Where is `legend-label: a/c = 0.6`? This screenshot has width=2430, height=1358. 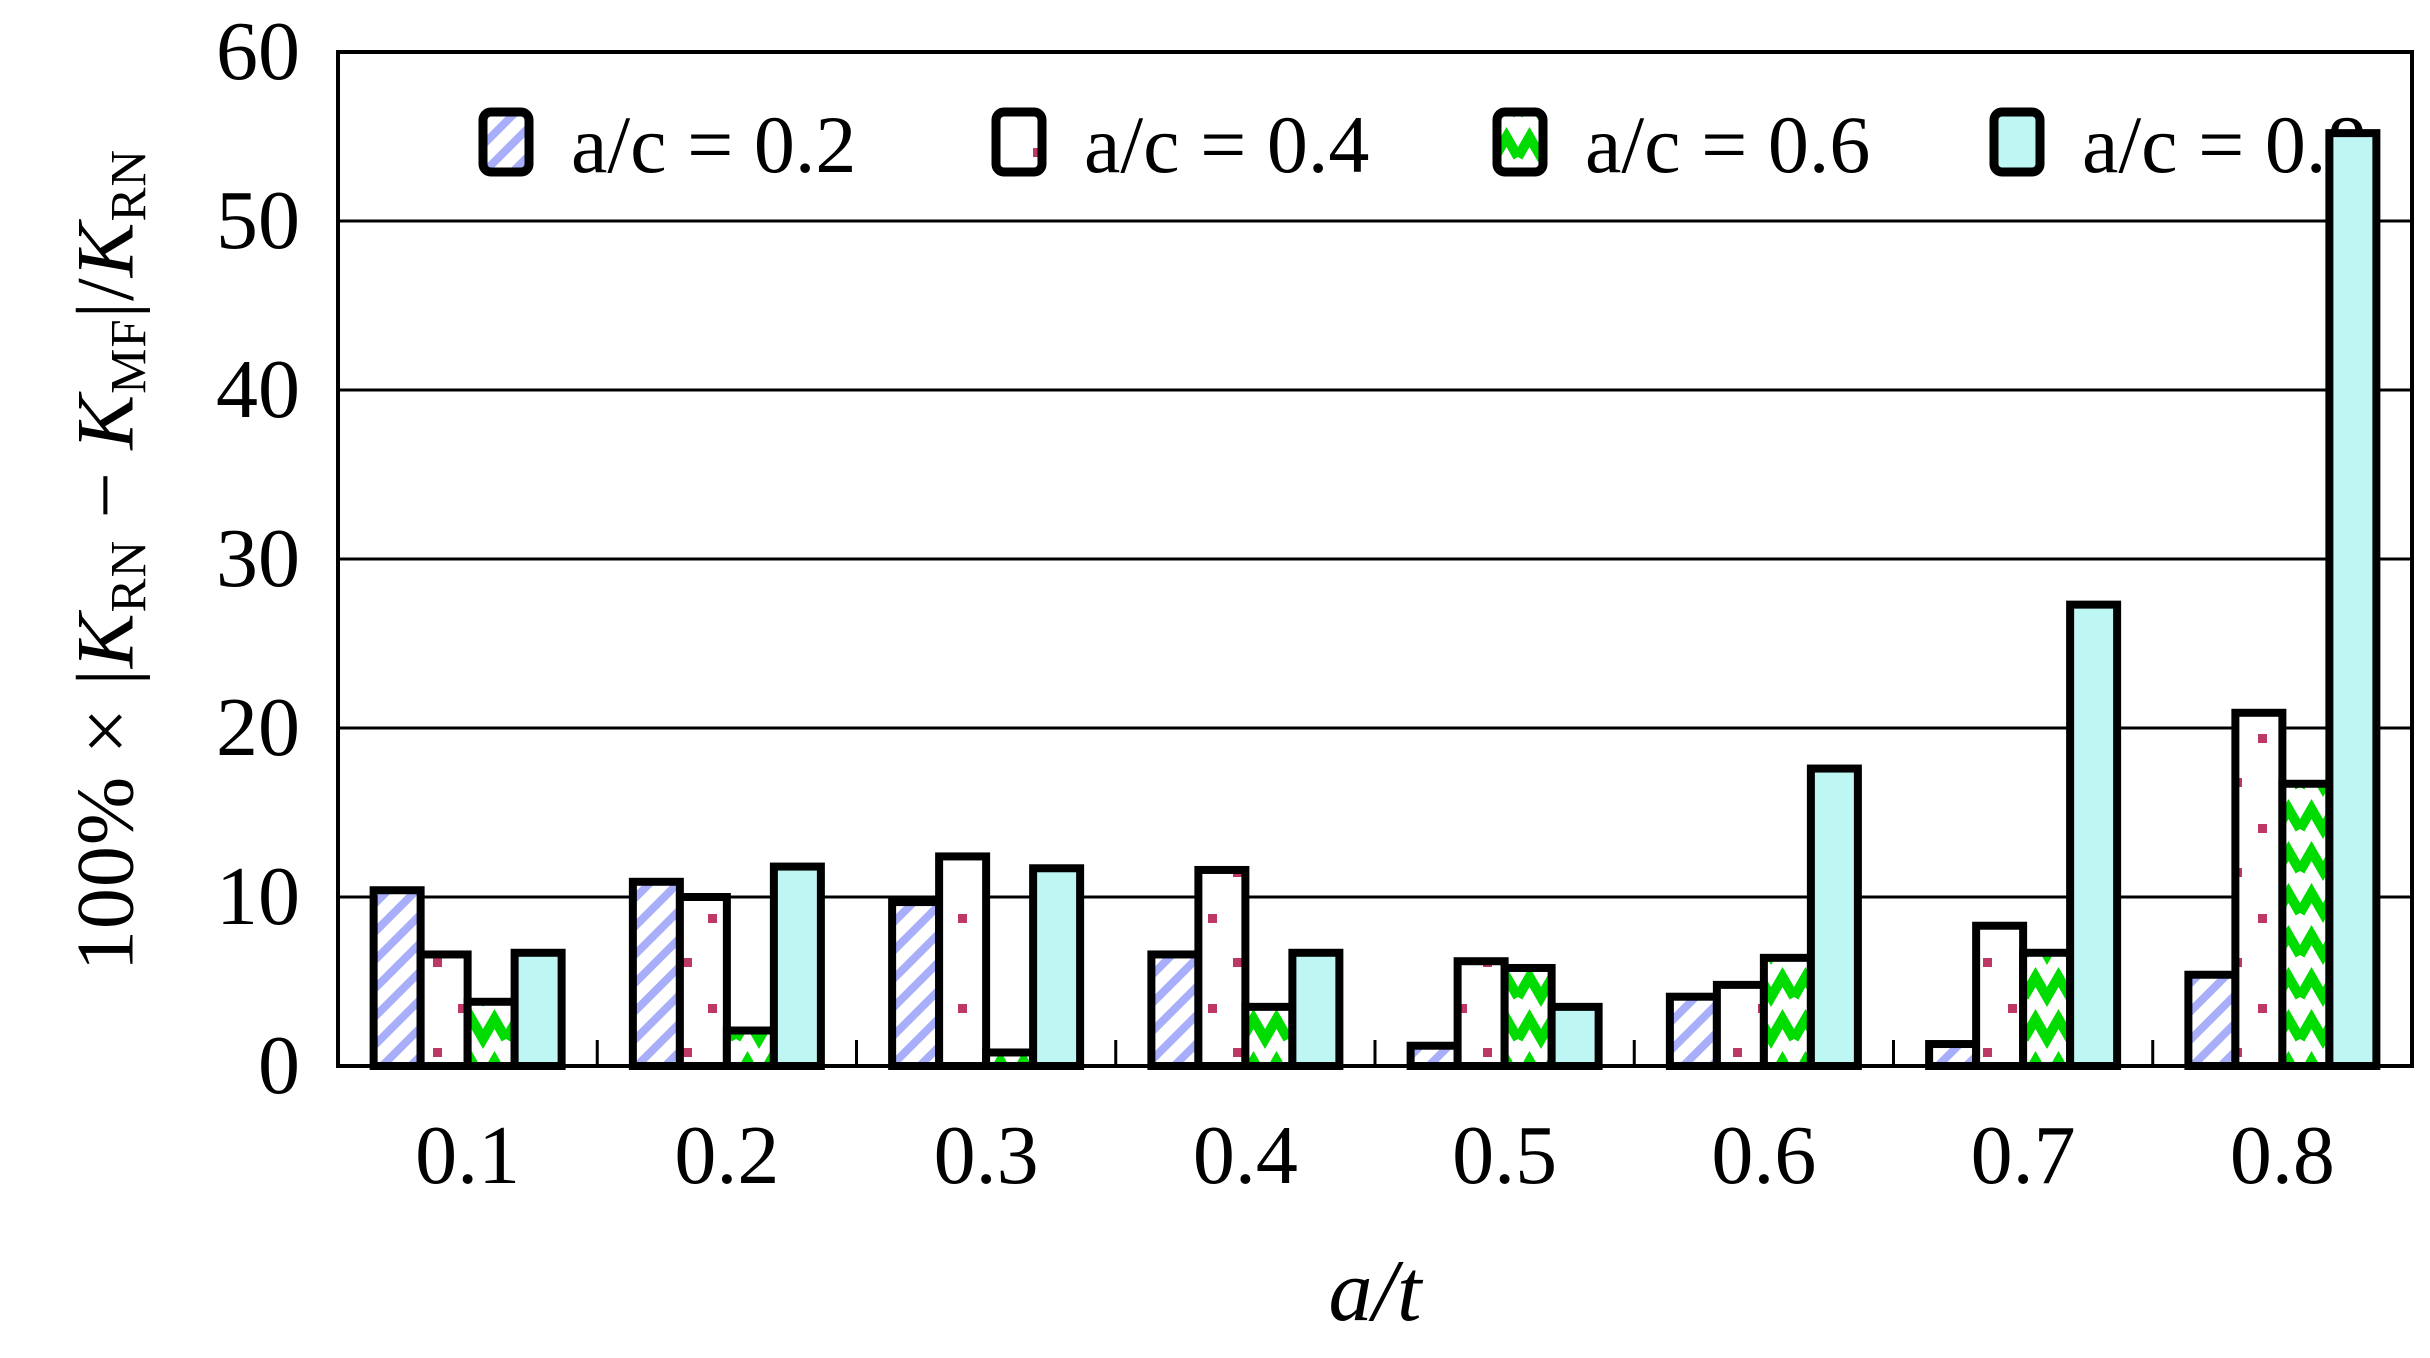
legend-label: a/c = 0.6 is located at coordinates (1727, 144).